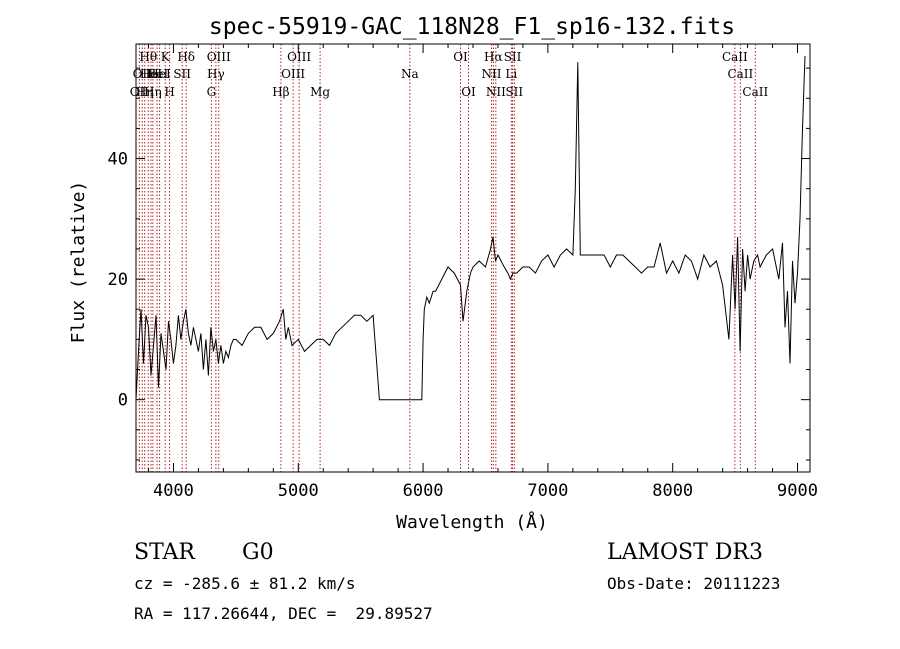 The width and height of the screenshot is (900, 649). What do you see at coordinates (173, 491) in the screenshot?
I see `x-tick-label: 4000` at bounding box center [173, 491].